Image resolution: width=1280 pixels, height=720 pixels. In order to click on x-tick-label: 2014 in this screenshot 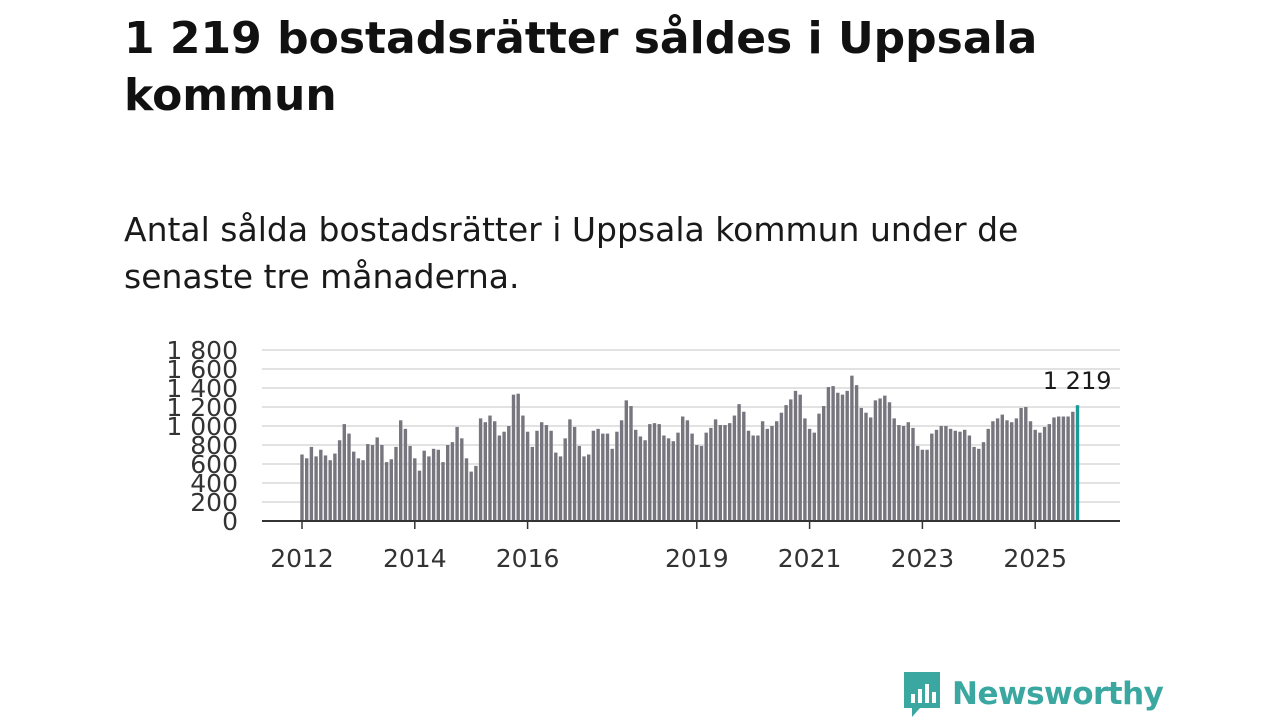, I will do `click(415, 558)`.